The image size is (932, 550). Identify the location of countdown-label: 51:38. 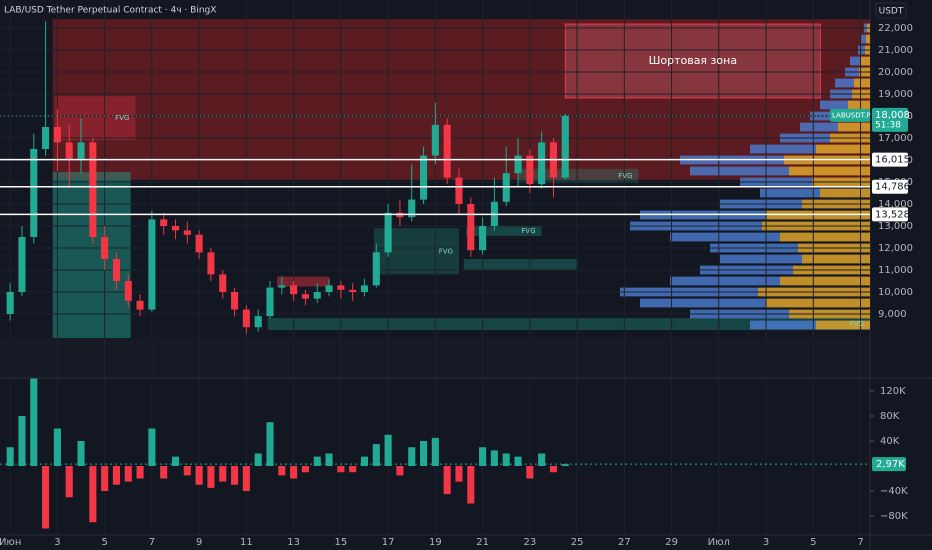
(888, 125).